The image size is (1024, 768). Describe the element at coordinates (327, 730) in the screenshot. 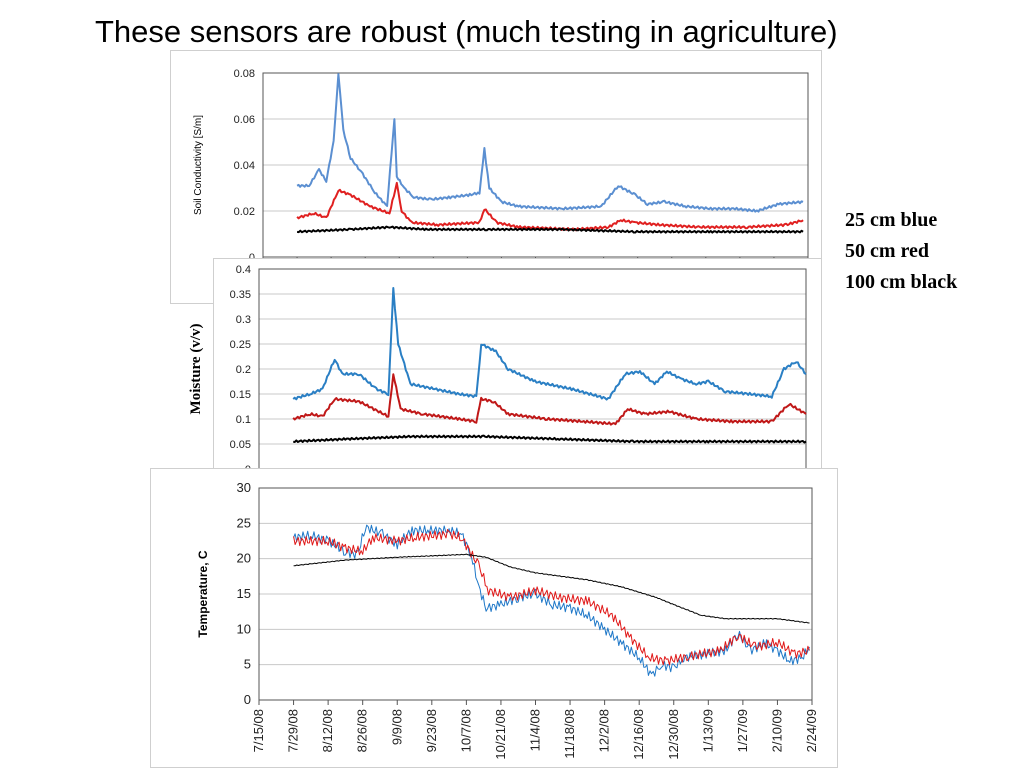

I see `x-tick-label: 8/12/08` at that location.